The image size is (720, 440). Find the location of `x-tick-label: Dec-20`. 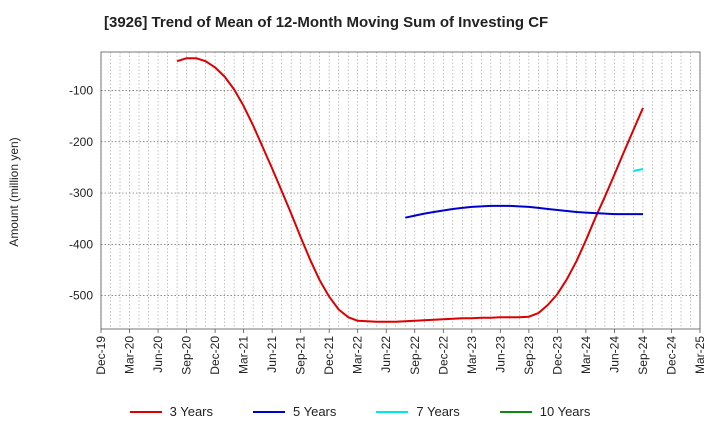

x-tick-label: Dec-20 is located at coordinates (215, 355).